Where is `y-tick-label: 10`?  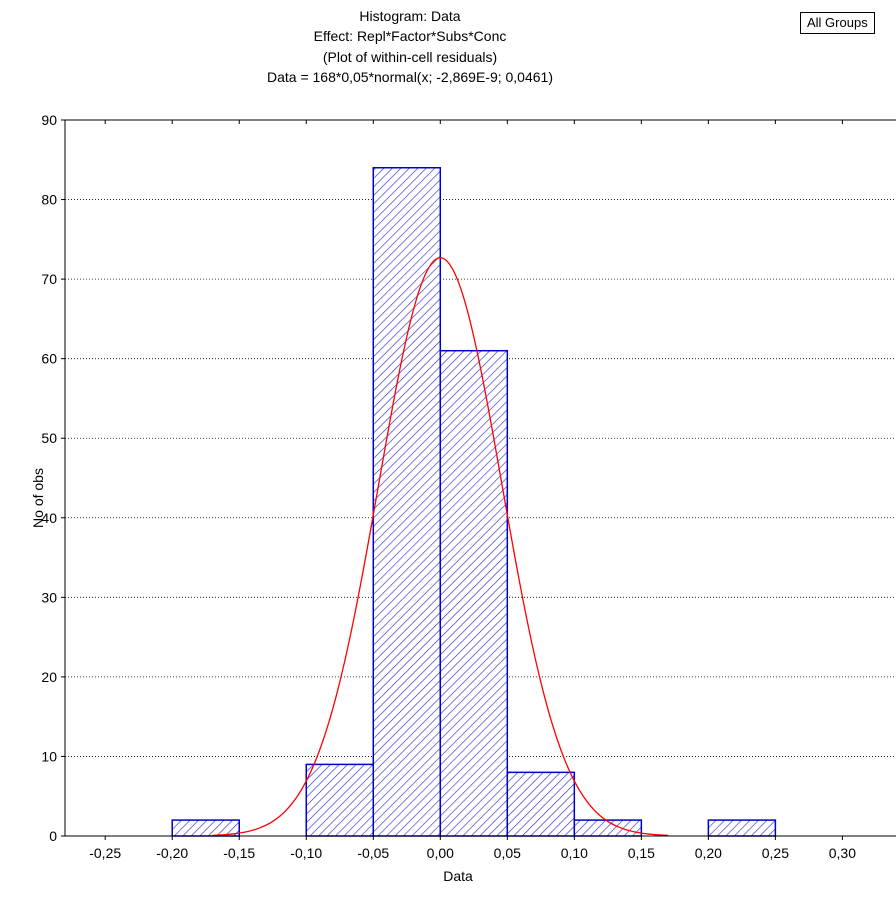
y-tick-label: 10 is located at coordinates (49, 756).